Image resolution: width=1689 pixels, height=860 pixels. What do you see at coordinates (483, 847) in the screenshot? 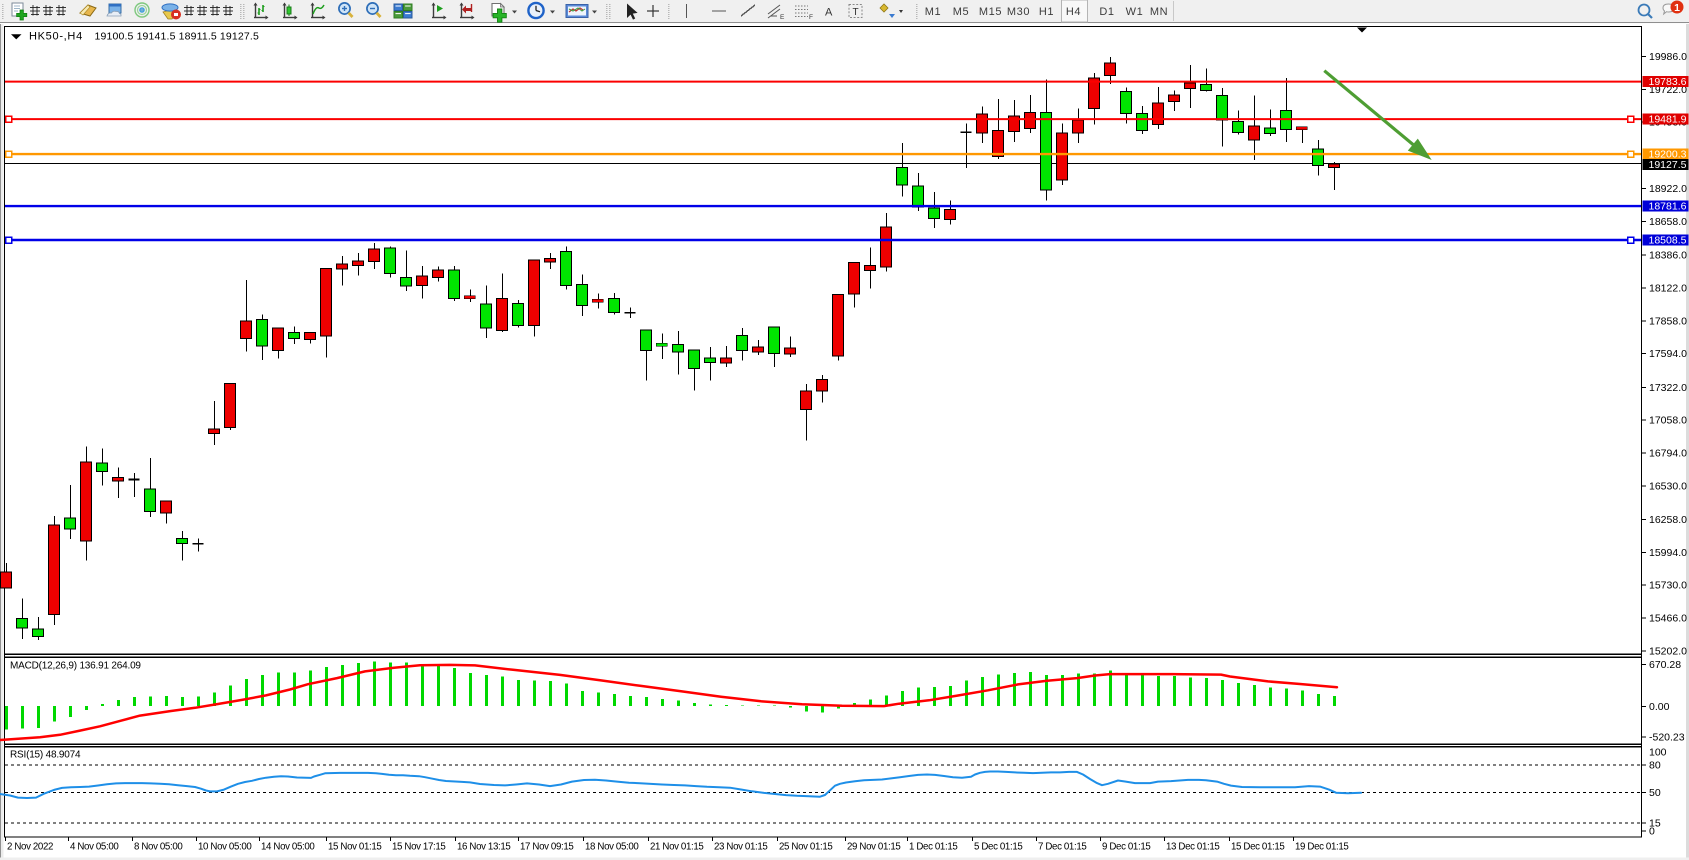
I see `svg-text: 16 Nov 13:15` at bounding box center [483, 847].